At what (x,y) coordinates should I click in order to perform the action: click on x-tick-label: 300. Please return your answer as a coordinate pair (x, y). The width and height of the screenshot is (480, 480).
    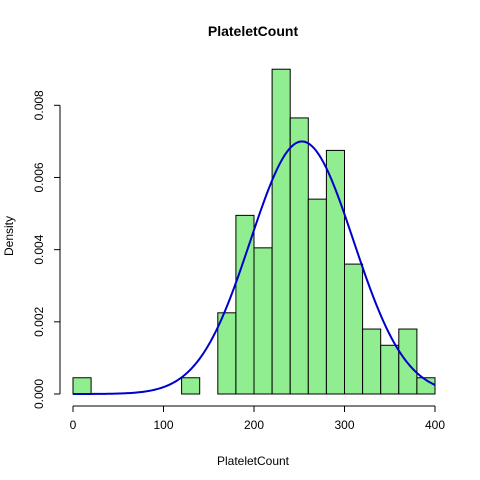
    Looking at the image, I should click on (344, 425).